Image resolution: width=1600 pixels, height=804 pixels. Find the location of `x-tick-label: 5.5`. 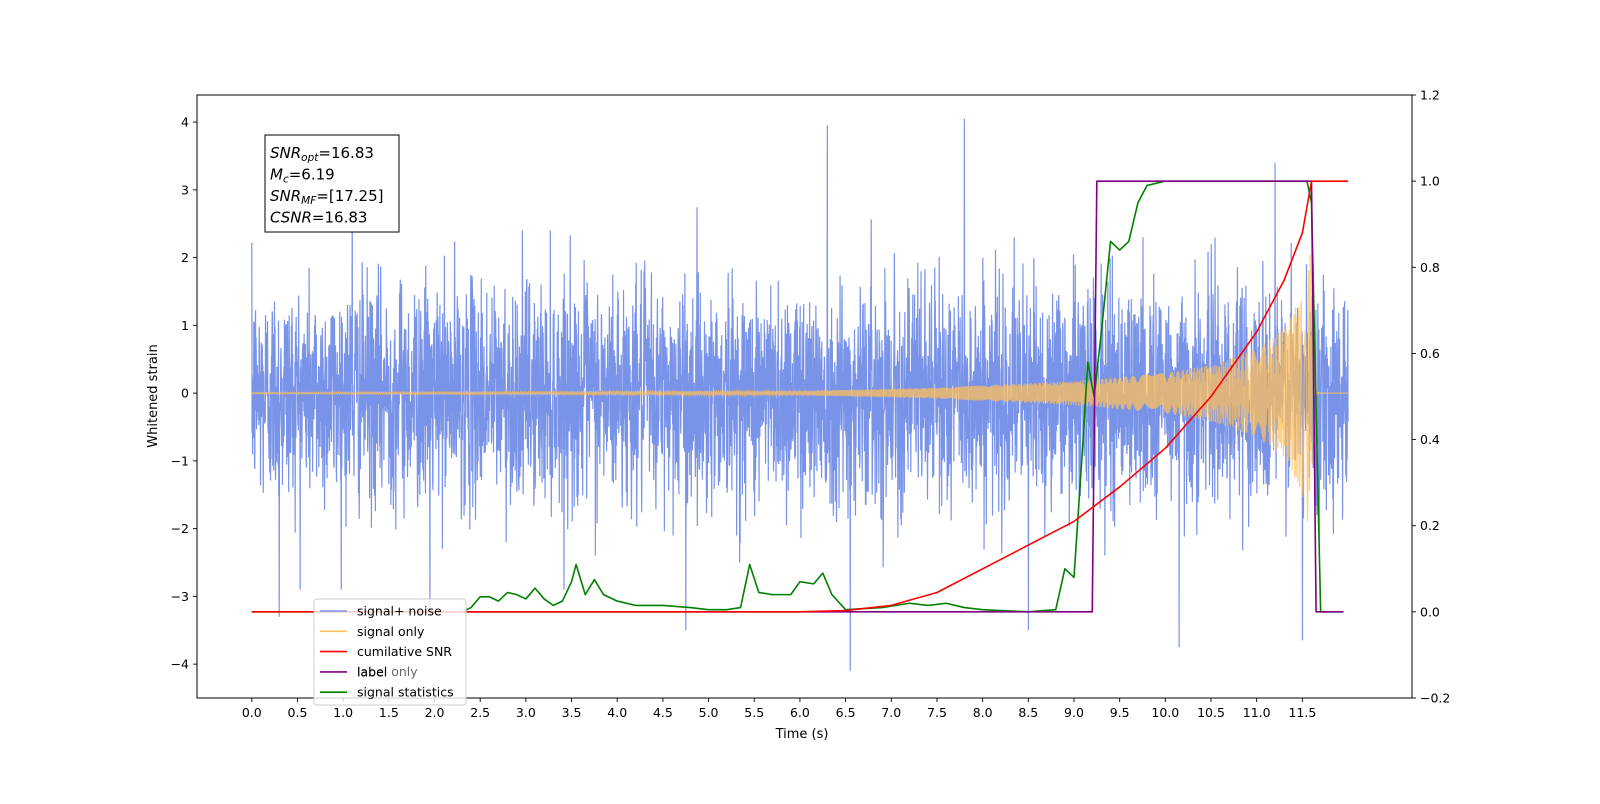

x-tick-label: 5.5 is located at coordinates (754, 712).